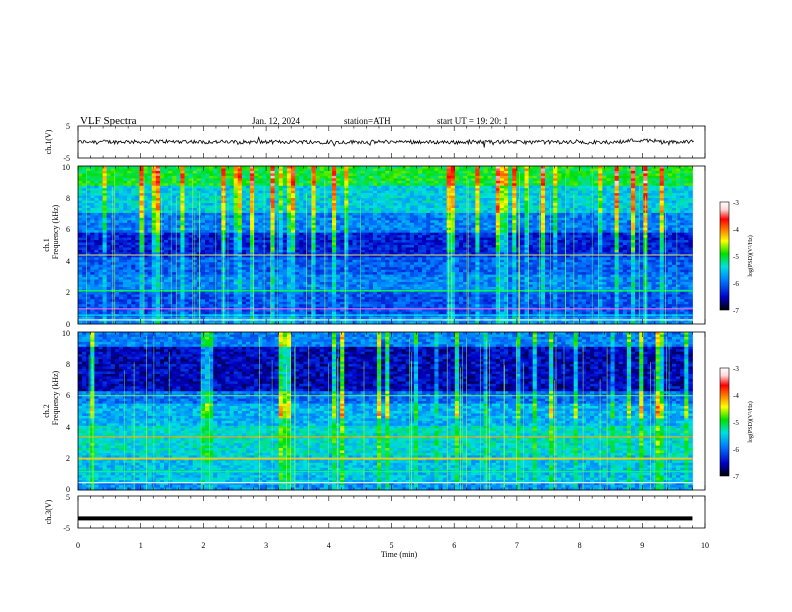 The image size is (792, 612). What do you see at coordinates (68, 126) in the screenshot?
I see `ch1-ytick-top: 5` at bounding box center [68, 126].